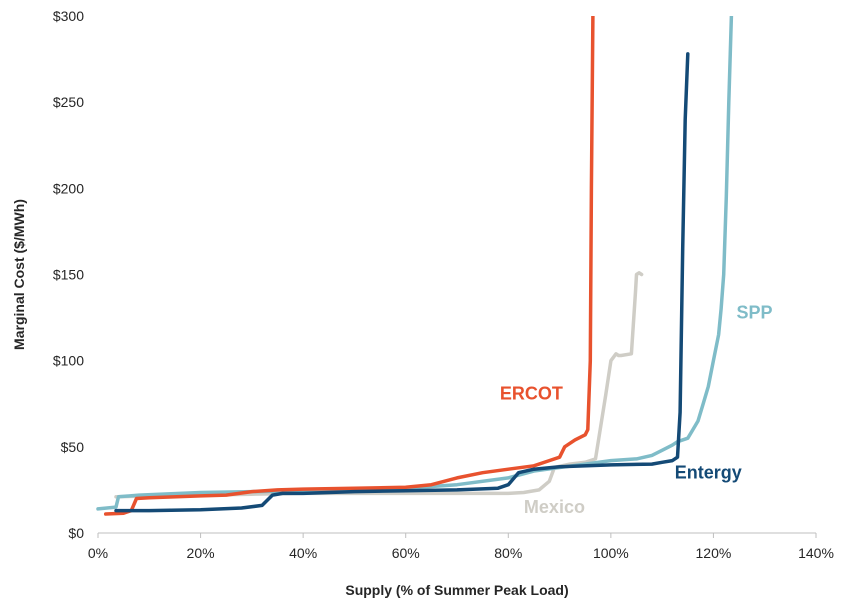 This screenshot has width=841, height=604. What do you see at coordinates (456, 590) in the screenshot?
I see `x-axis-title: Supply (% of Summer Peak Load)` at bounding box center [456, 590].